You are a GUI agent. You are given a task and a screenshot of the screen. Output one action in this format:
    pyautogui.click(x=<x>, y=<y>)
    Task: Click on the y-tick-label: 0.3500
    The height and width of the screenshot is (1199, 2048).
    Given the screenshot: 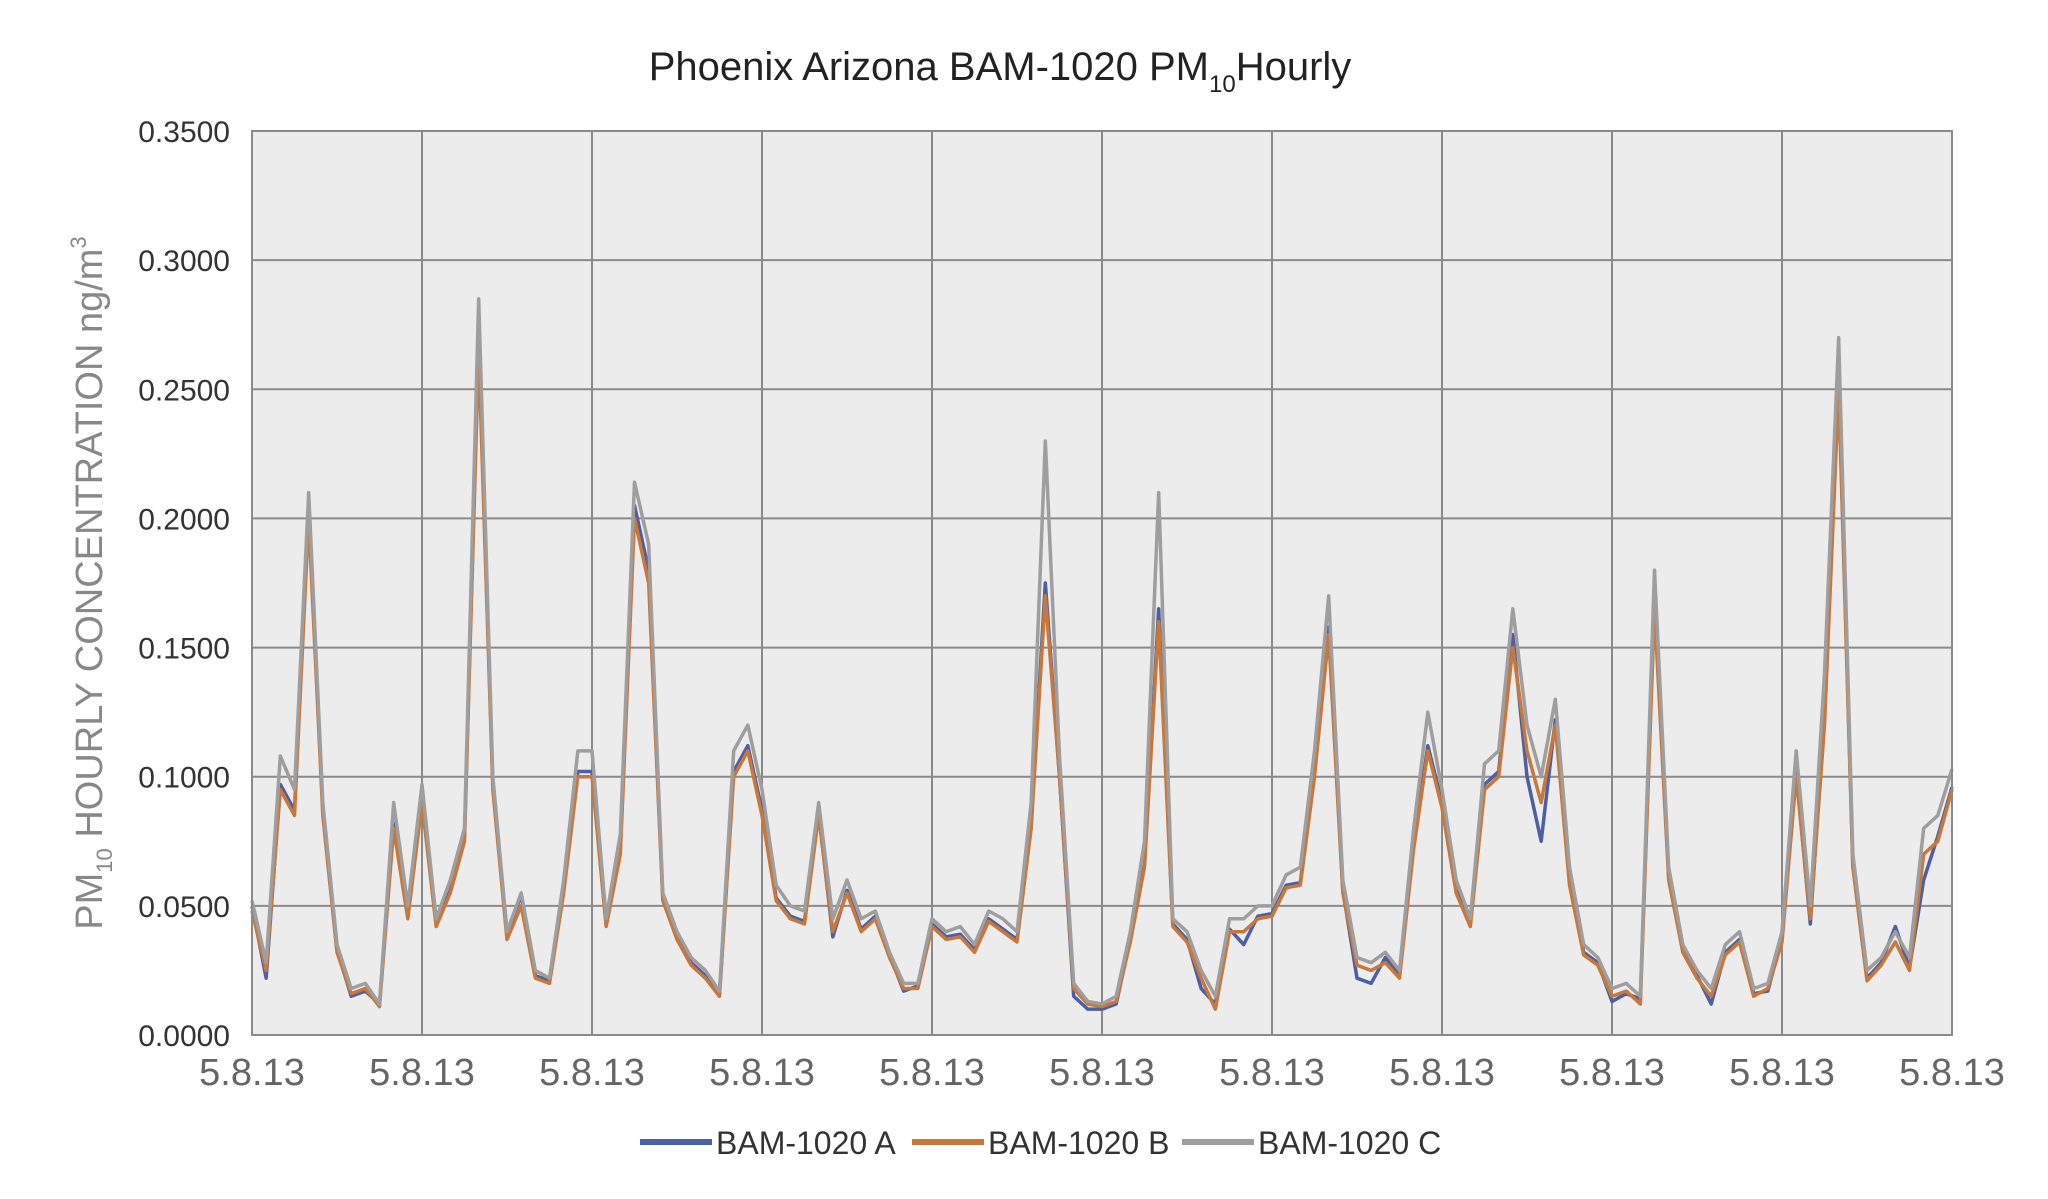 What is the action you would take?
    pyautogui.click(x=184, y=132)
    